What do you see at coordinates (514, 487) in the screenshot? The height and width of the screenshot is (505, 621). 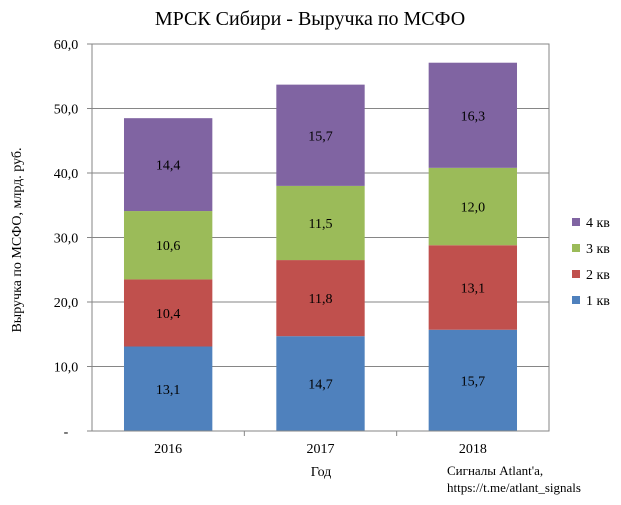 I see `source-note-line2: https://t.me/atlant_signals` at bounding box center [514, 487].